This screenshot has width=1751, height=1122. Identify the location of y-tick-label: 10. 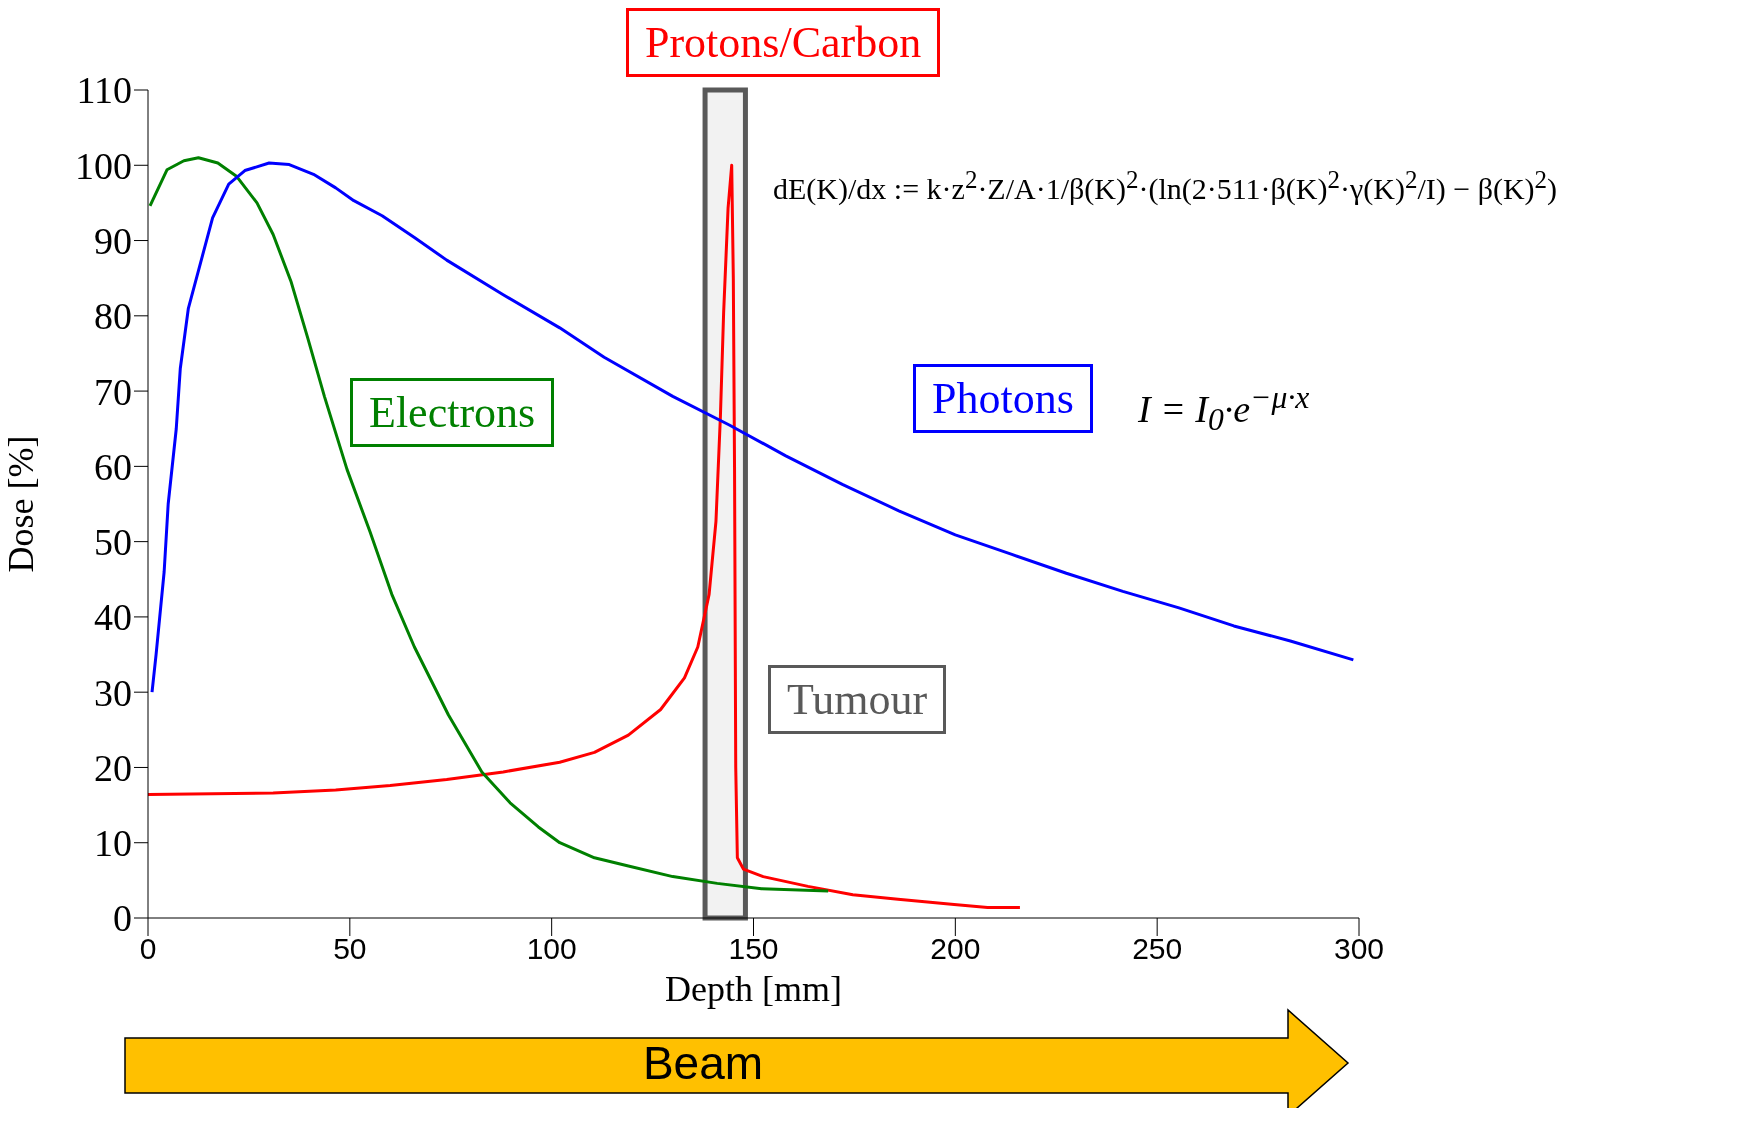
(113, 843).